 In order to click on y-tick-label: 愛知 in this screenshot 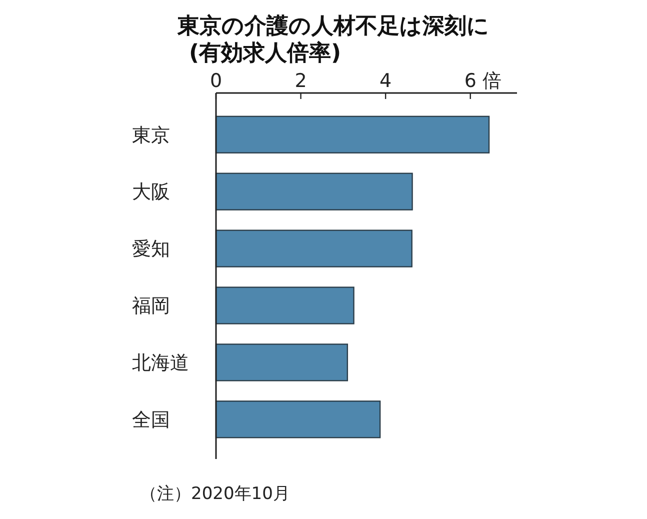, I will do `click(151, 249)`.